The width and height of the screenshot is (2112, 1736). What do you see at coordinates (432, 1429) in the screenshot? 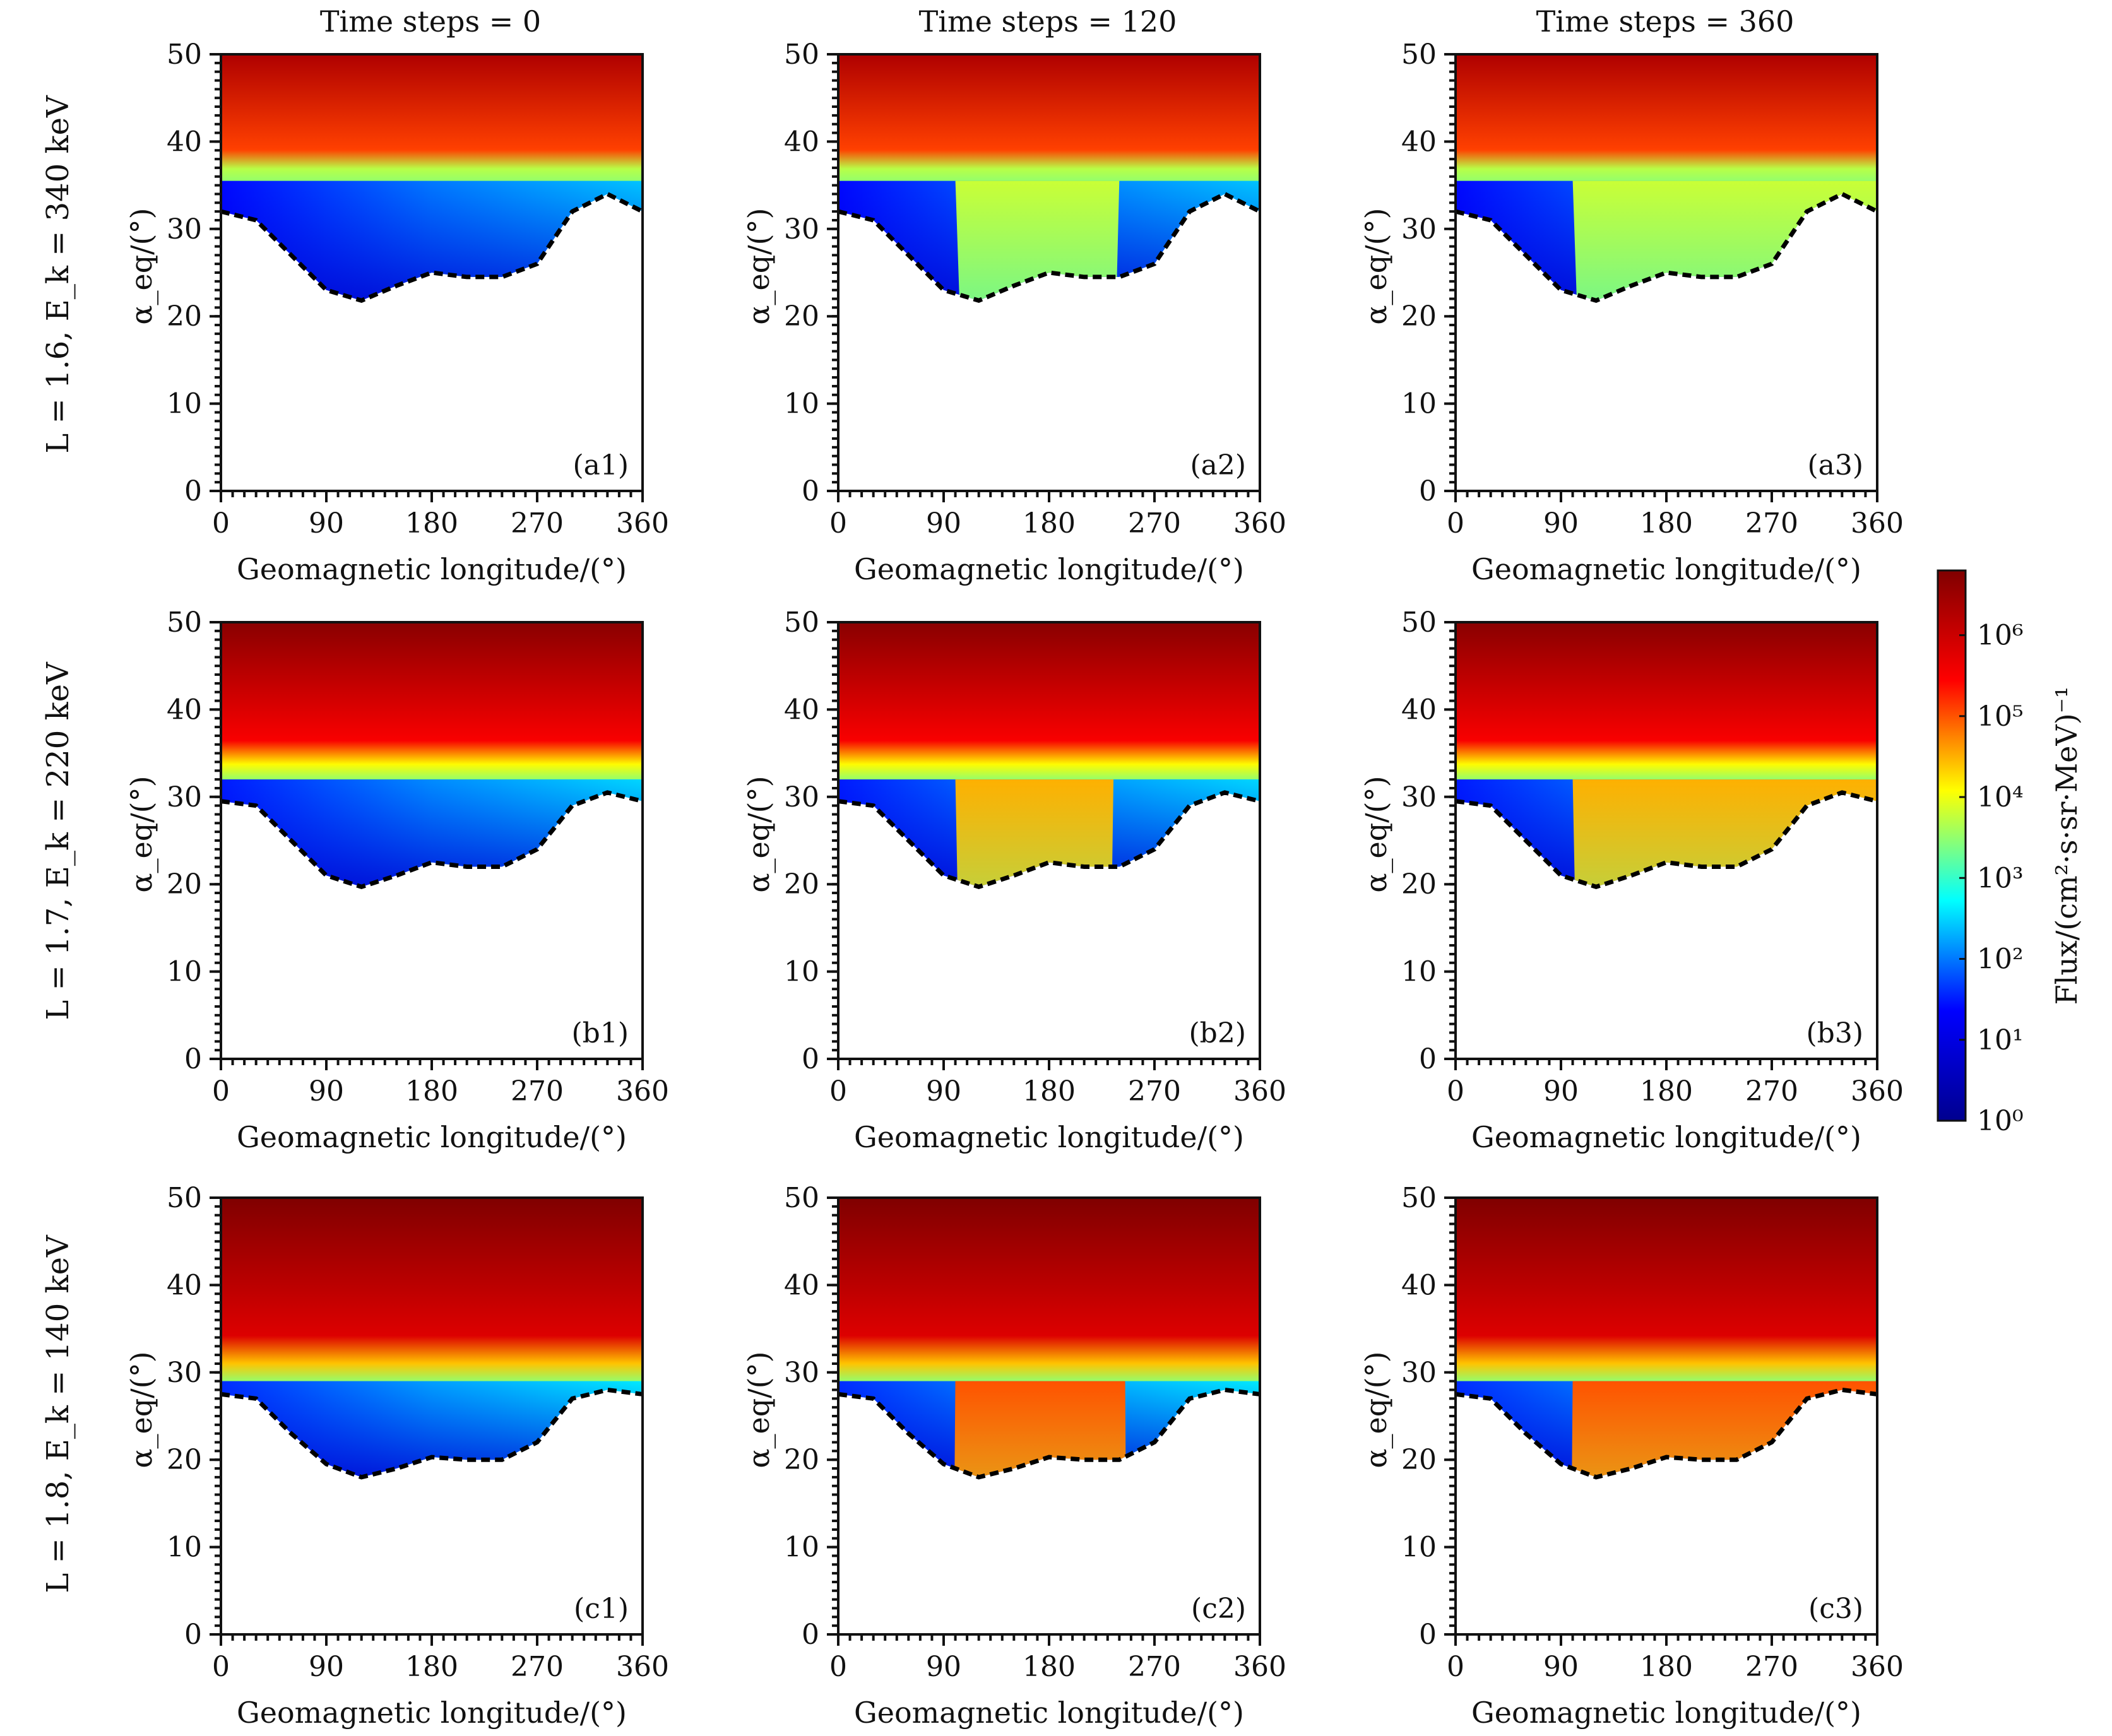
I see `boundary-shading` at bounding box center [432, 1429].